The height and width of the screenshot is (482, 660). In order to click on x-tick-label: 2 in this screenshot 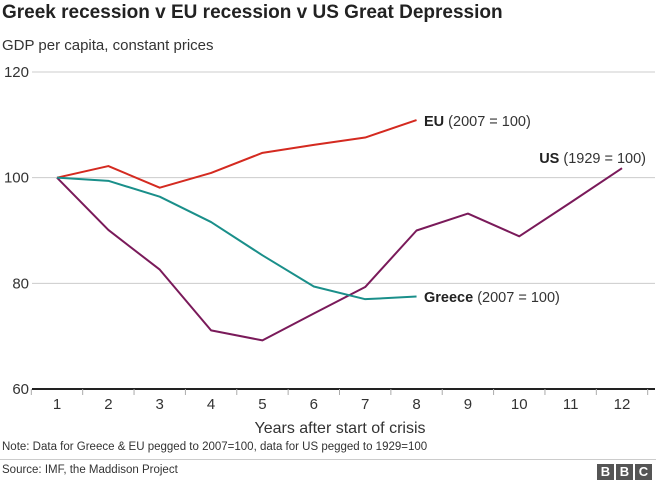, I will do `click(108, 404)`.